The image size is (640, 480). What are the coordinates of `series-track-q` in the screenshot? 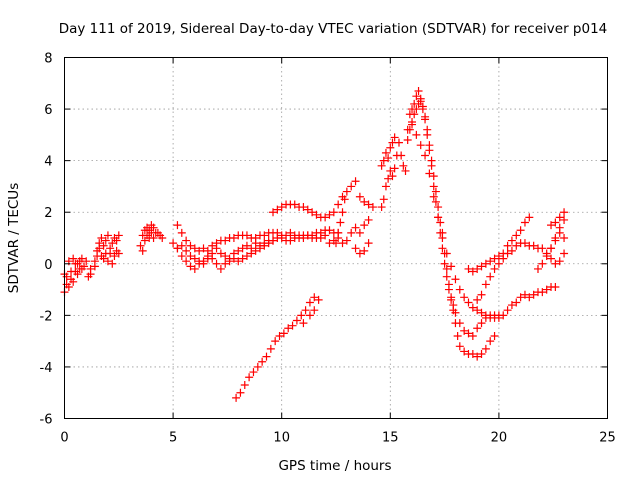 It's located at (521, 266).